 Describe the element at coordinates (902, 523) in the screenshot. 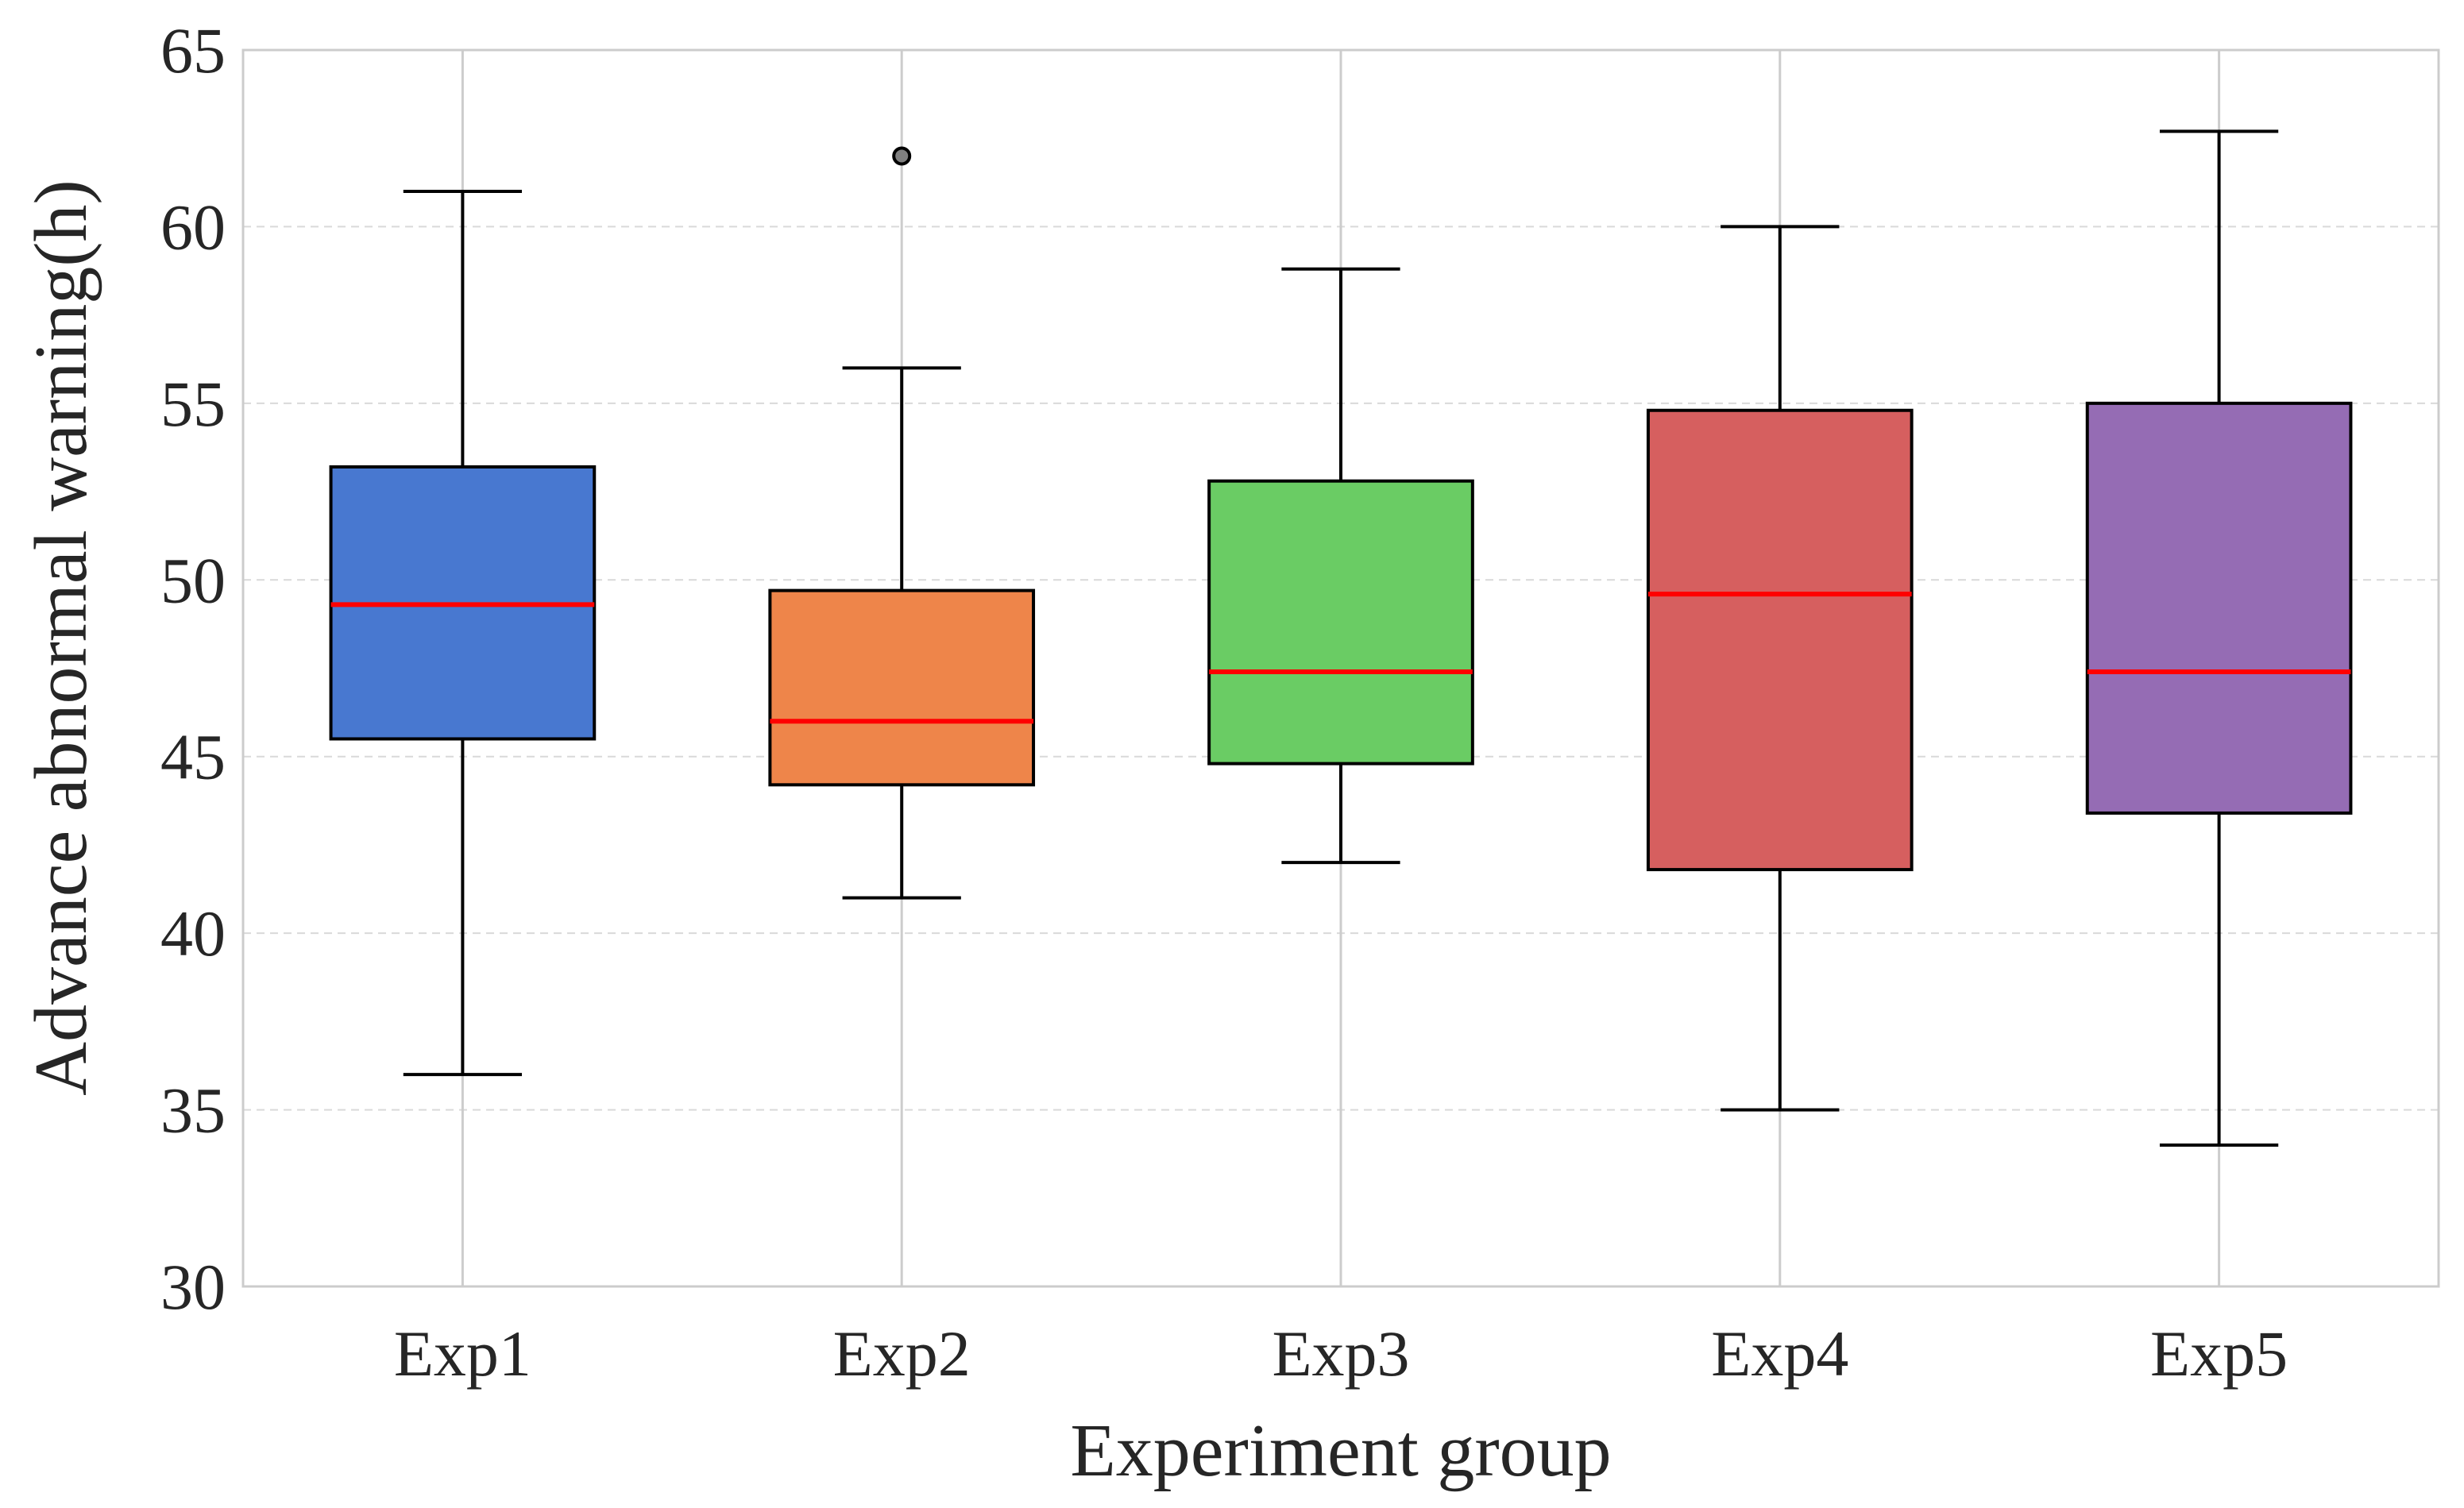

I see `box-exp2` at that location.